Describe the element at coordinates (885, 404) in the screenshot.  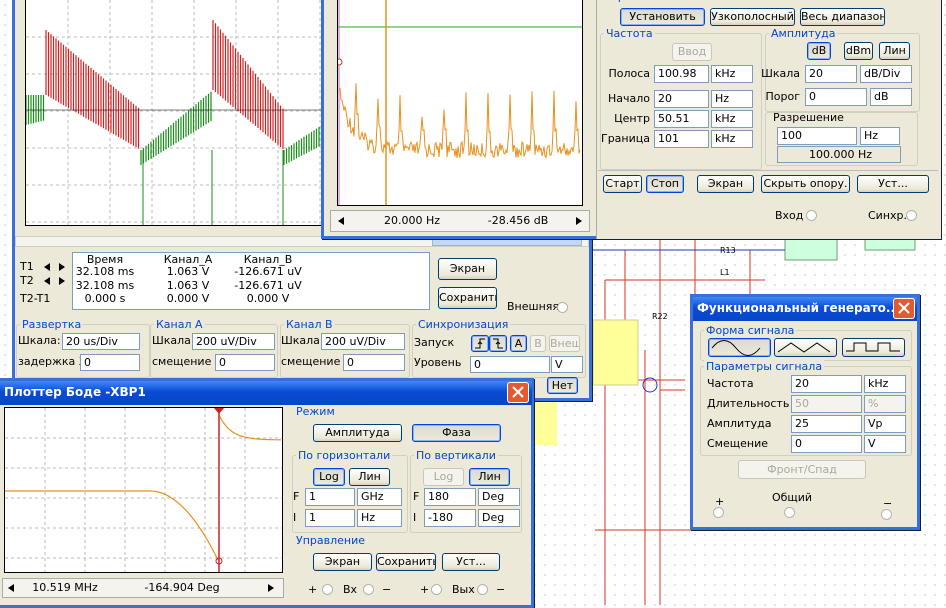
I see `field: %` at that location.